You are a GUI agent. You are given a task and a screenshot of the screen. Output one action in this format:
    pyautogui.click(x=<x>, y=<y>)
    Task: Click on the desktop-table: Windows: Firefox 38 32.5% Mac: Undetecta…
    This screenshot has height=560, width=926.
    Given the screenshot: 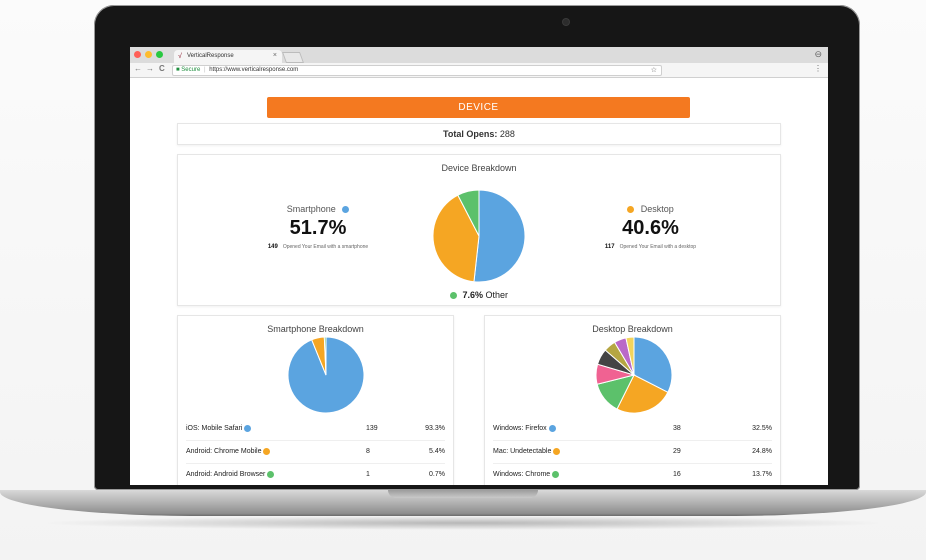 What is the action you would take?
    pyautogui.click(x=632, y=451)
    